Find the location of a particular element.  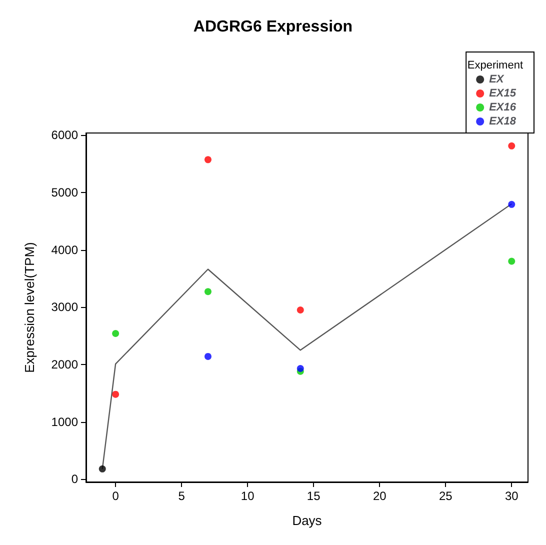

x-tick-label: 5 is located at coordinates (182, 496).